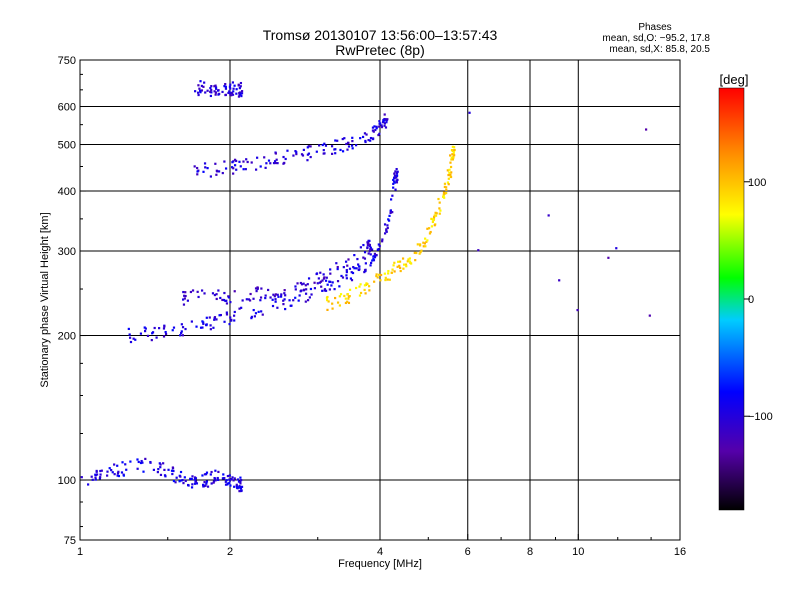 The height and width of the screenshot is (600, 800). I want to click on y-tick-label: 100, so click(67, 481).